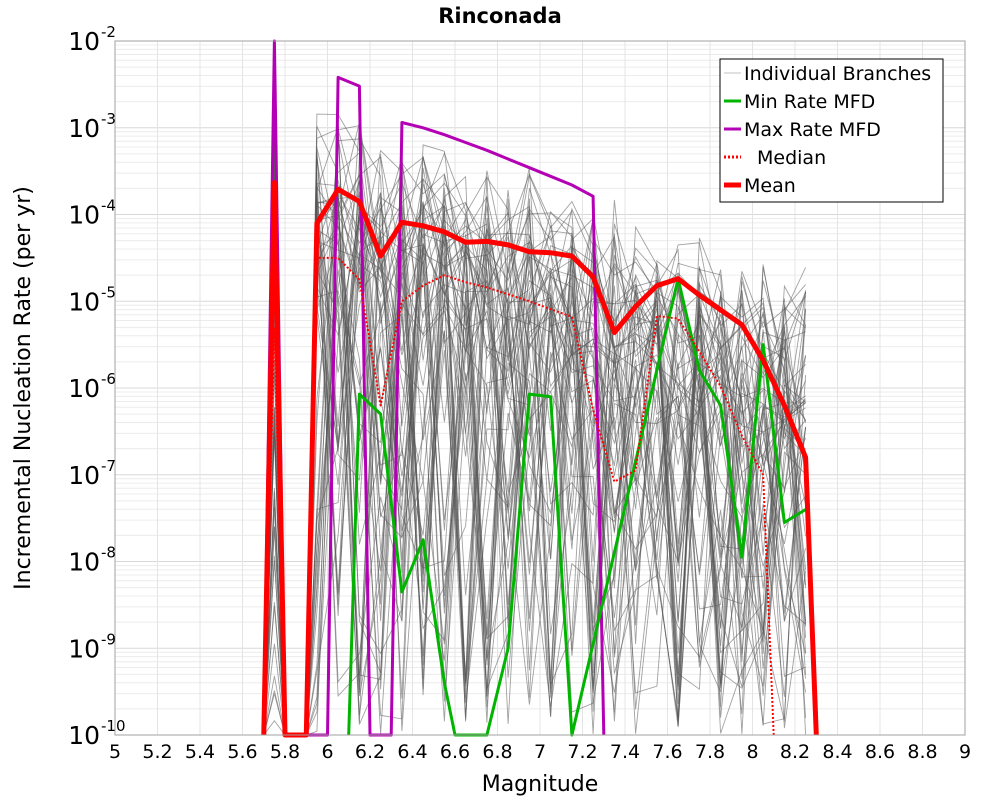 The height and width of the screenshot is (800, 1000). What do you see at coordinates (108, 379) in the screenshot?
I see `y-tick-exponent: -6` at bounding box center [108, 379].